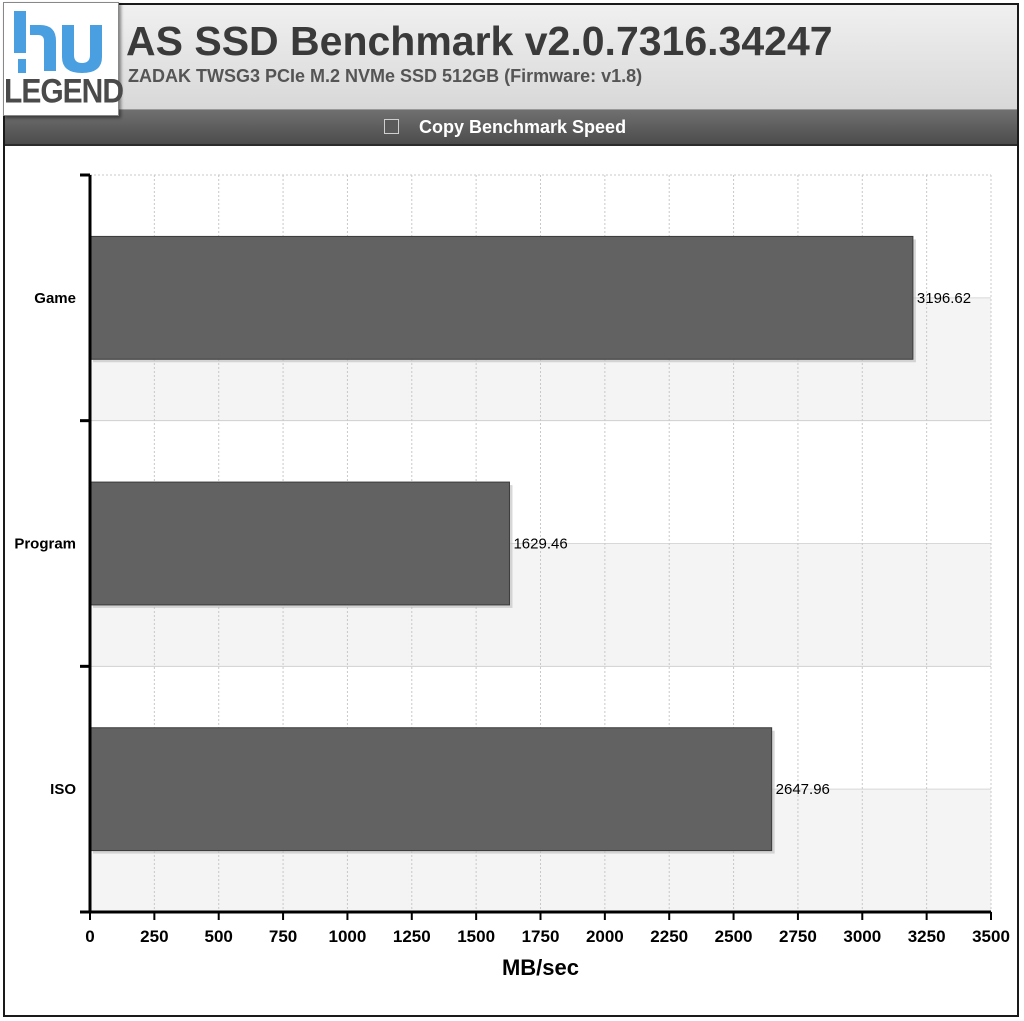  What do you see at coordinates (944, 298) in the screenshot?
I see `value-label: 3196.62` at bounding box center [944, 298].